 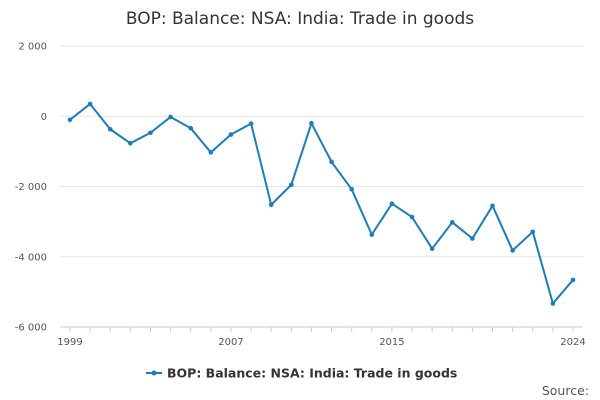 What do you see at coordinates (31, 257) in the screenshot?
I see `y-tick-label: -4 000` at bounding box center [31, 257].